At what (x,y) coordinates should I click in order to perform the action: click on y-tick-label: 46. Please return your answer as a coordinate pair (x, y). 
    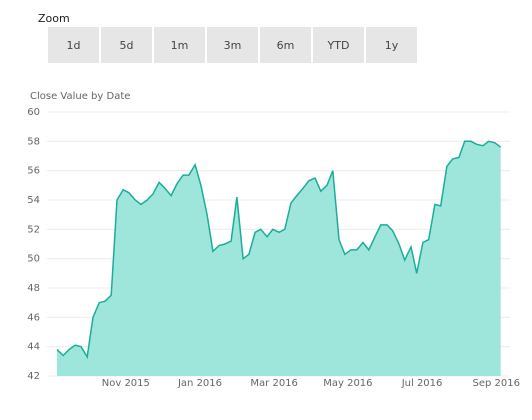
    Looking at the image, I should click on (33, 317).